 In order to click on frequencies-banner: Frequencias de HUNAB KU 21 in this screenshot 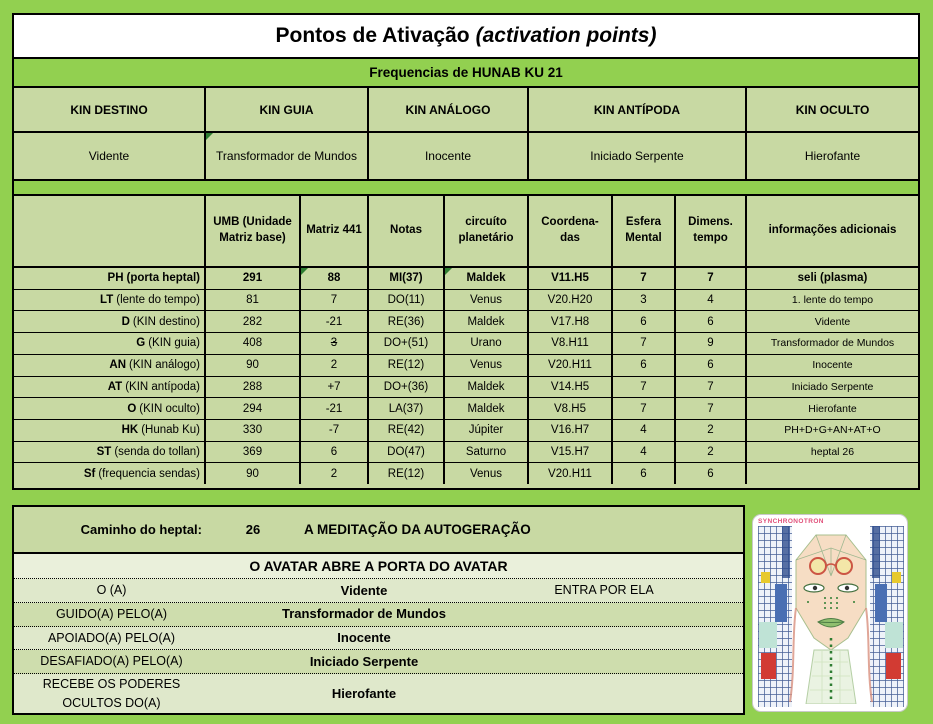, I will do `click(466, 73)`.